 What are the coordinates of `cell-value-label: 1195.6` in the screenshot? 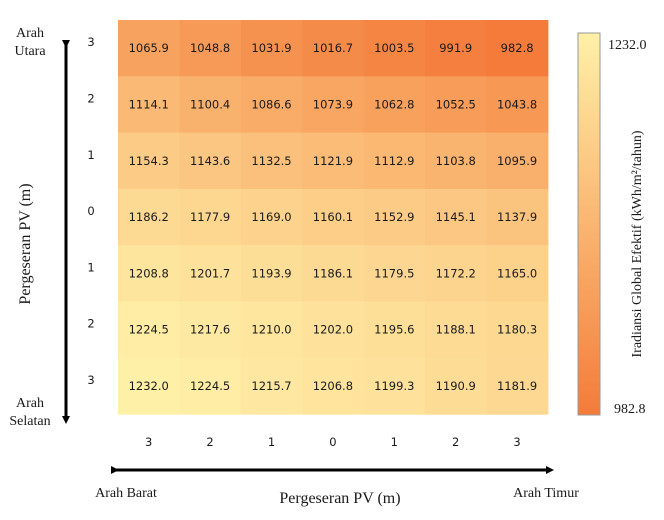 It's located at (394, 330).